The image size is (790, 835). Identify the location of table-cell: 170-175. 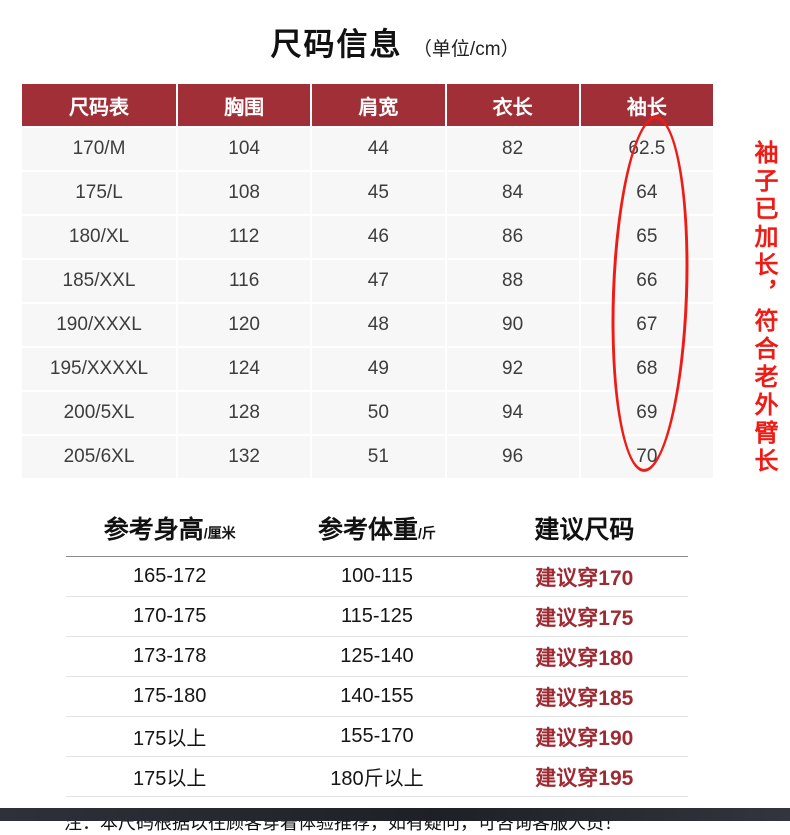
(170, 616).